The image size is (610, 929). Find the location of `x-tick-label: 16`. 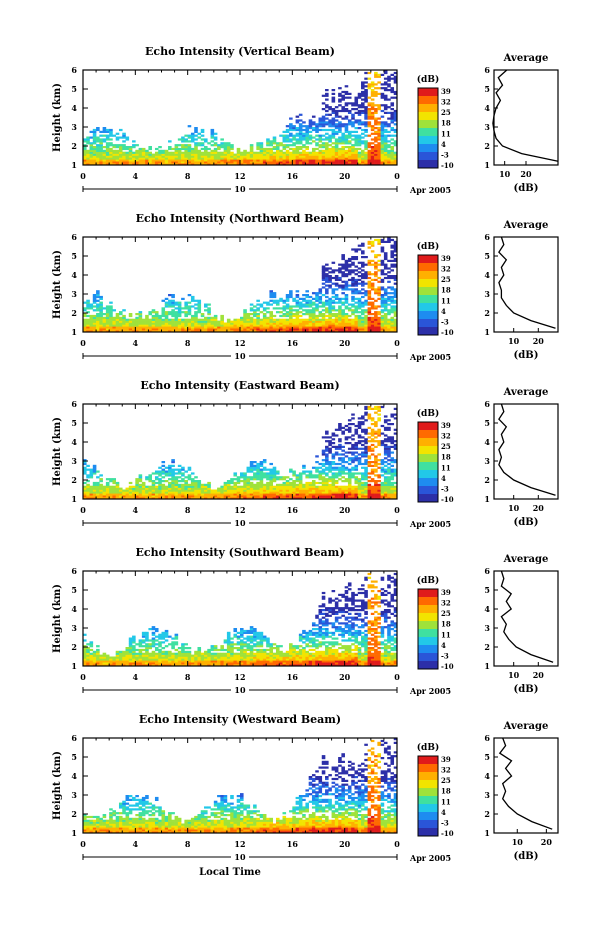

x-tick-label: 16 is located at coordinates (293, 176).